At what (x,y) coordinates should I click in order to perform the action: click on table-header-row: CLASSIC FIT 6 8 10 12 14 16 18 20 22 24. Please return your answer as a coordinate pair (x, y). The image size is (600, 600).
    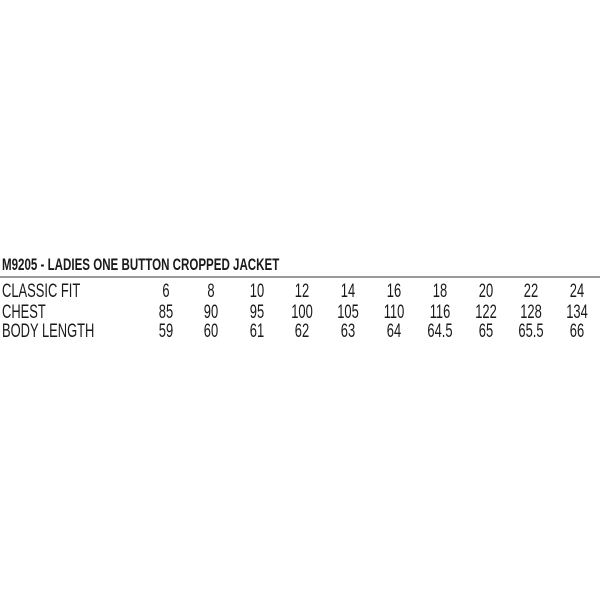
    Looking at the image, I should click on (300, 291).